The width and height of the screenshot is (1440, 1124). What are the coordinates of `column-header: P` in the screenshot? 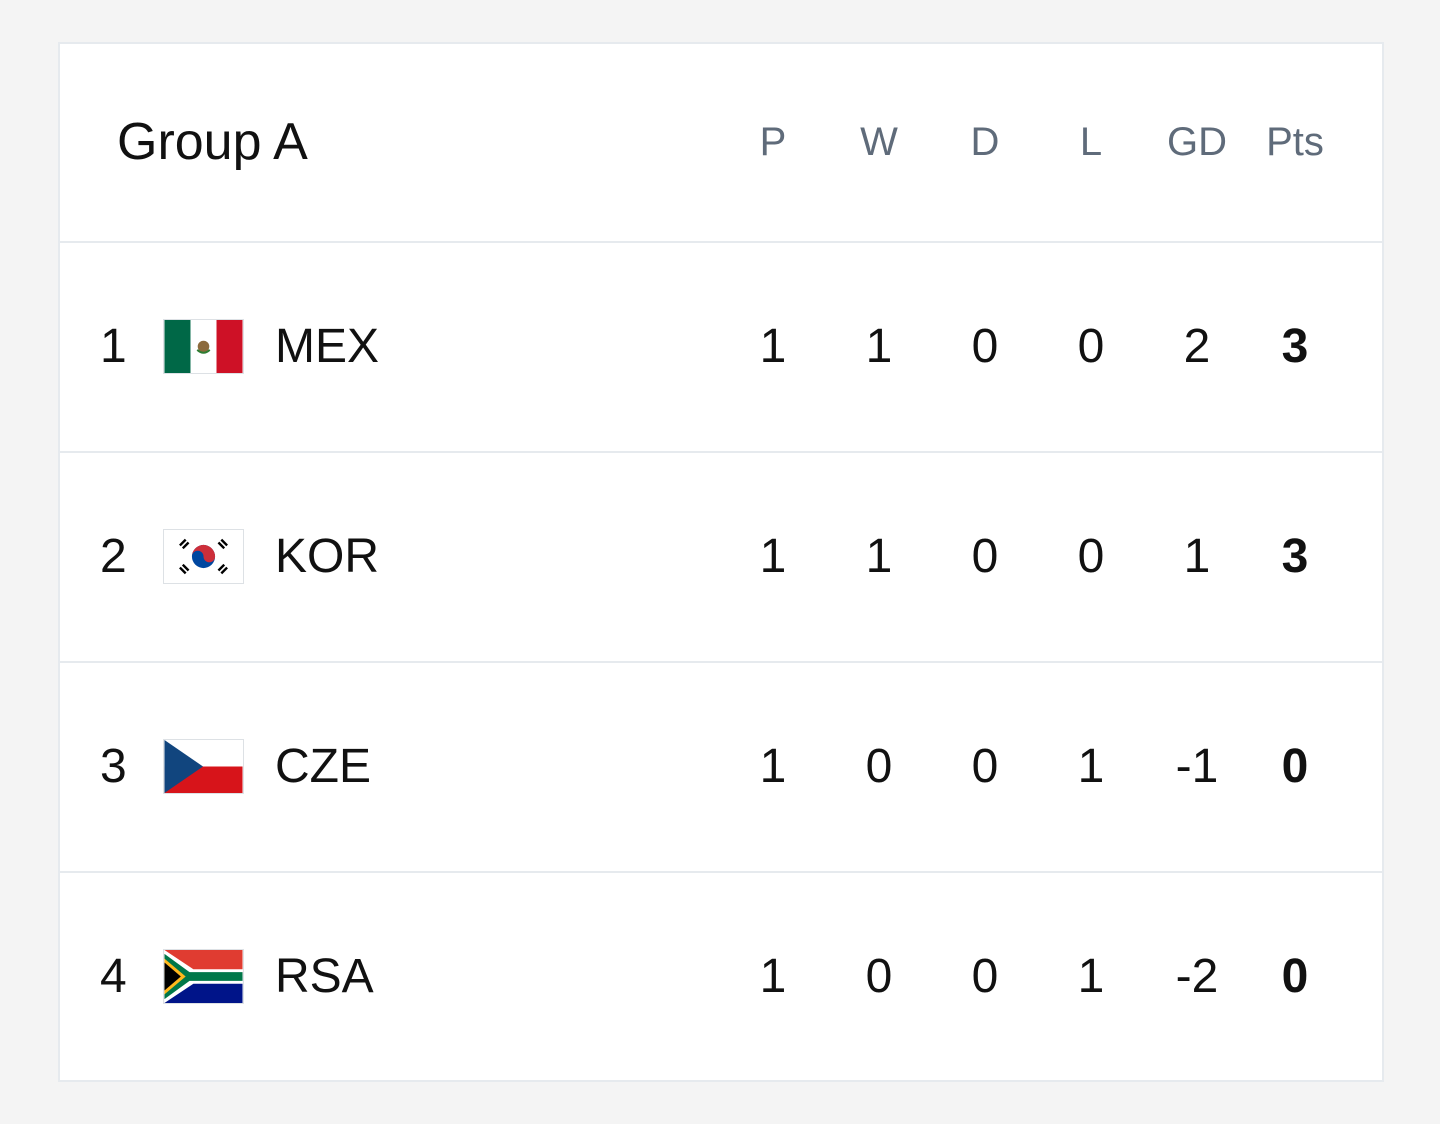 It's located at (773, 142).